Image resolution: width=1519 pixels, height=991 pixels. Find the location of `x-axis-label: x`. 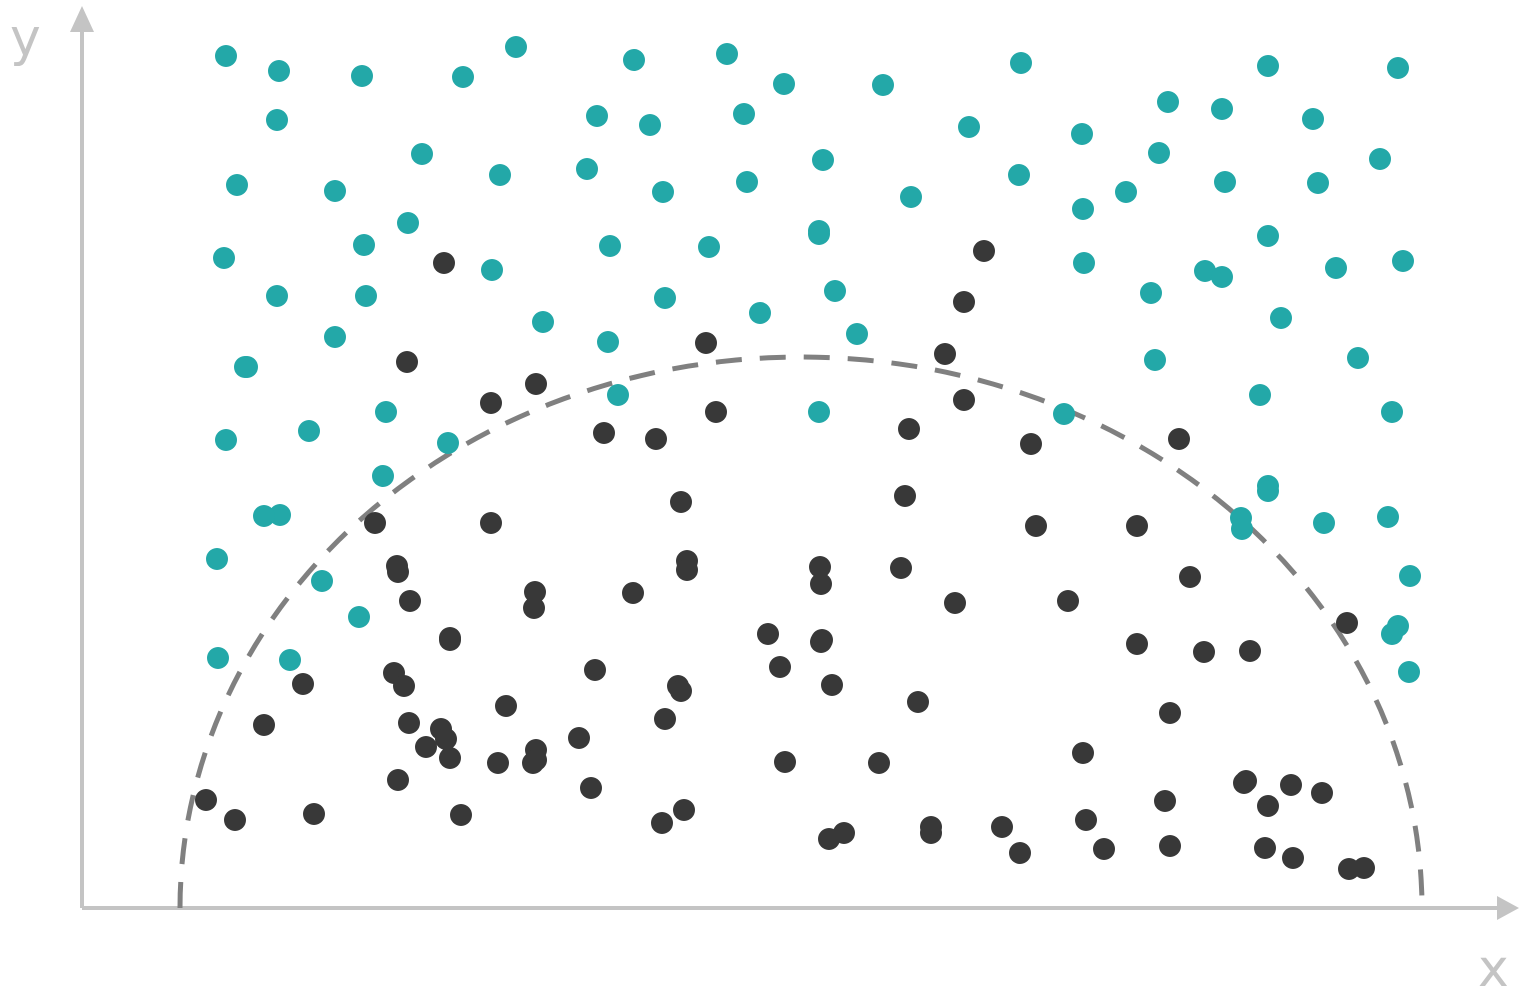

x-axis-label: x is located at coordinates (1493, 965).